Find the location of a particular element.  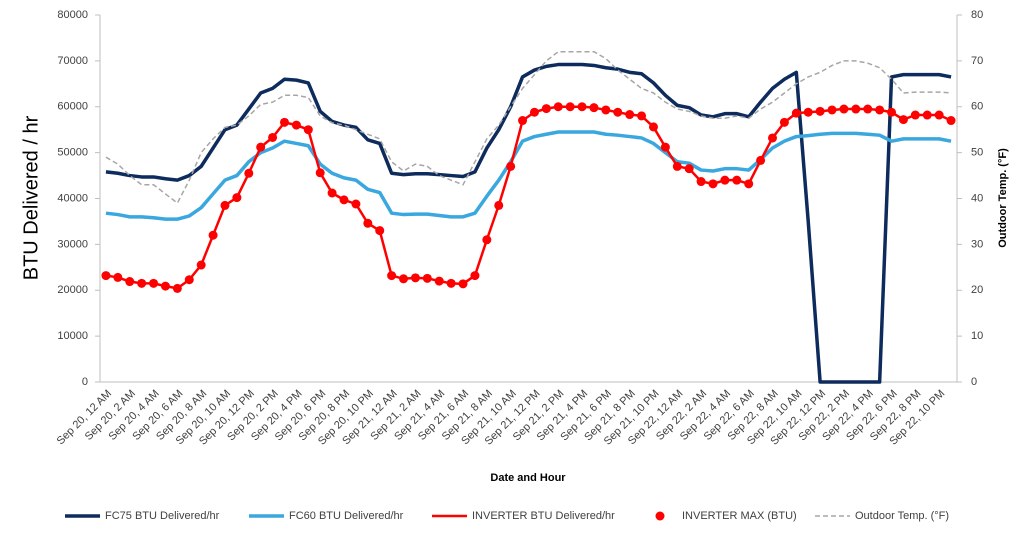

y-axis-title: BTU Delivered / hr is located at coordinates (31, 197).